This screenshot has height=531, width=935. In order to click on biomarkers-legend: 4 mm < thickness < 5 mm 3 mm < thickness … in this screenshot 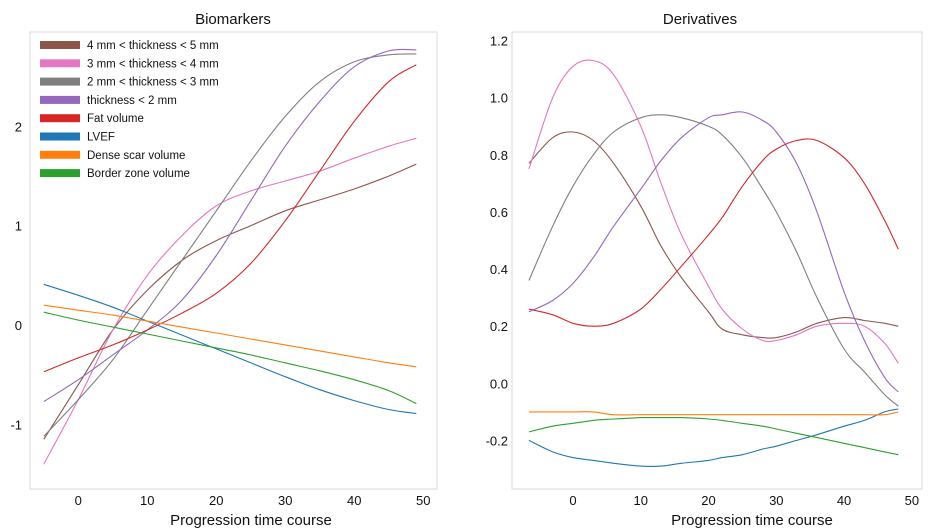, I will do `click(129, 110)`.